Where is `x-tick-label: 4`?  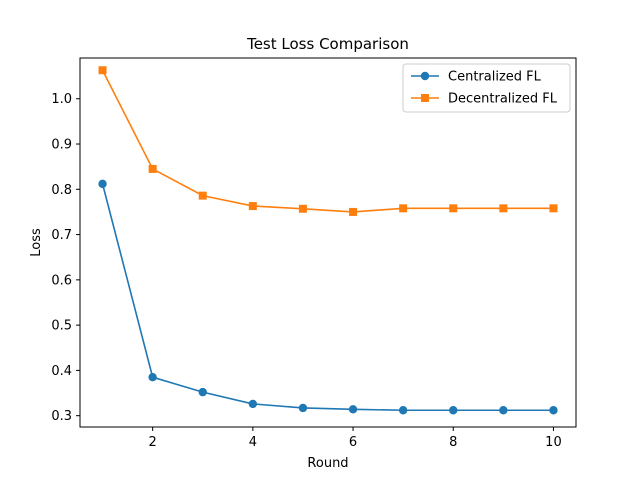 x-tick-label: 4 is located at coordinates (253, 442).